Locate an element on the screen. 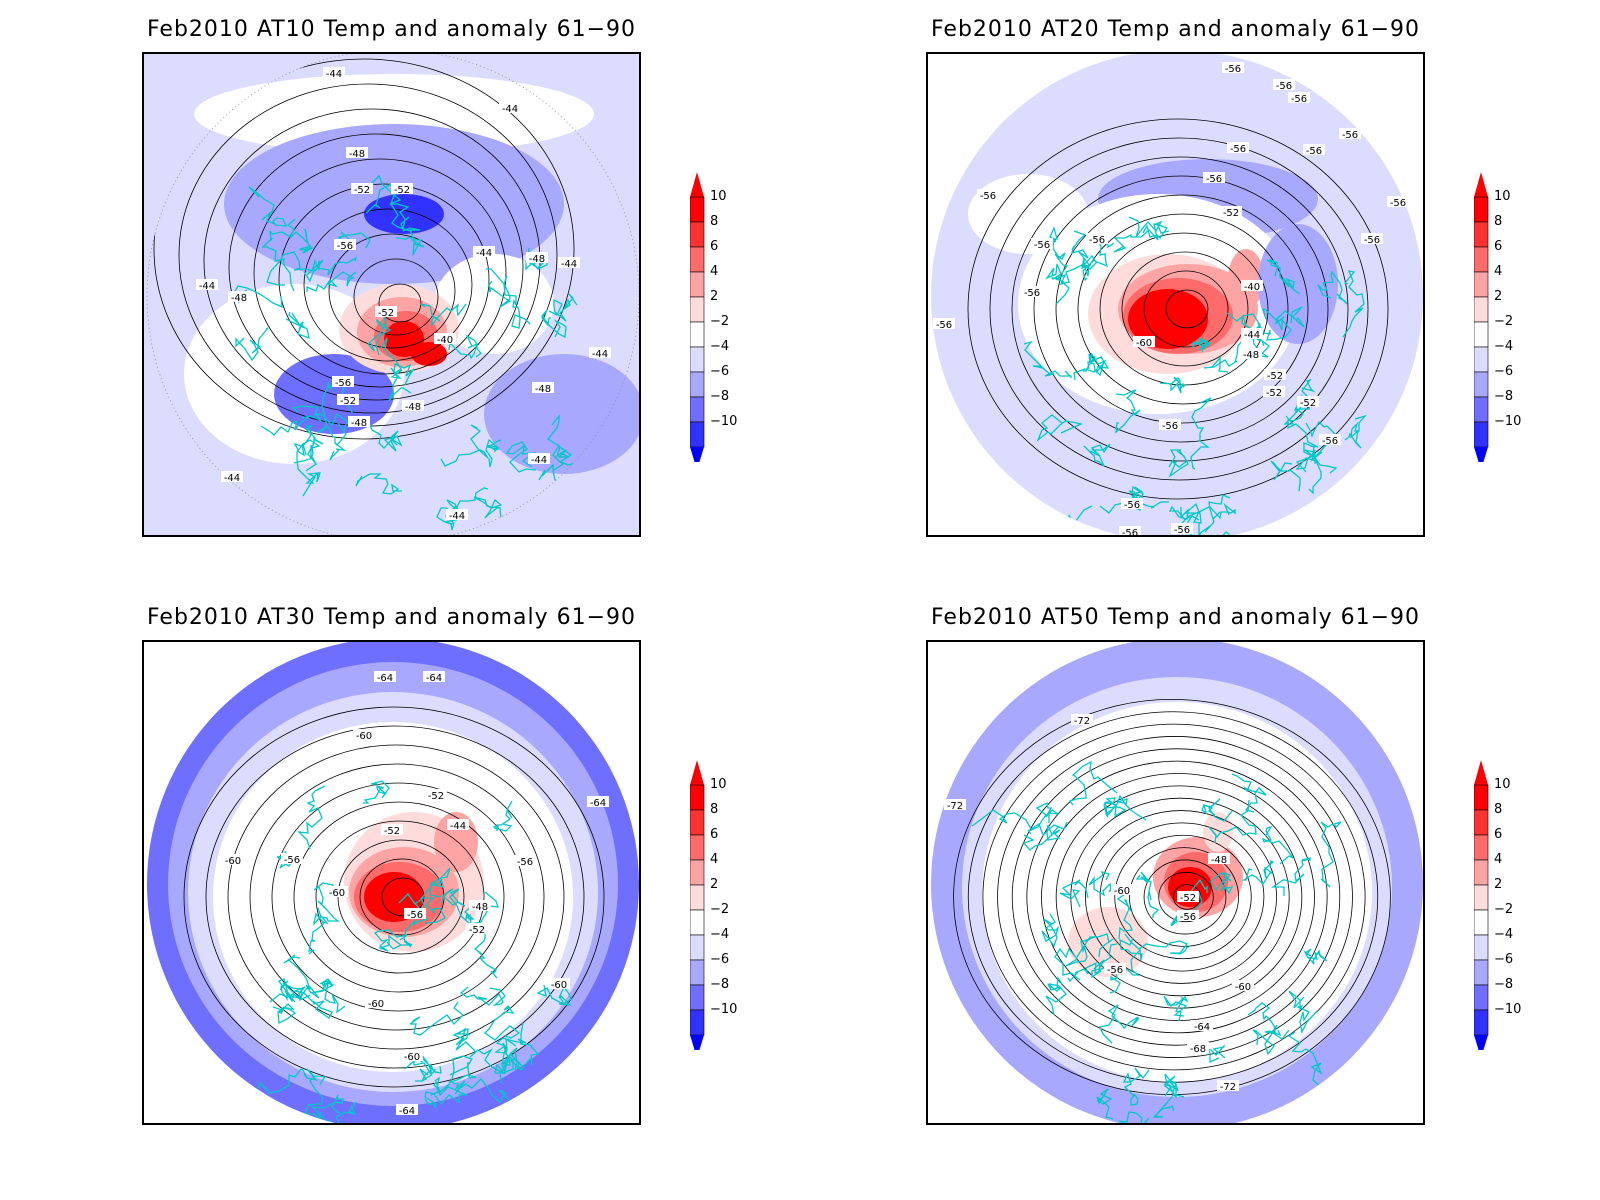  colorbar-tick-label: 6 is located at coordinates (714, 834).